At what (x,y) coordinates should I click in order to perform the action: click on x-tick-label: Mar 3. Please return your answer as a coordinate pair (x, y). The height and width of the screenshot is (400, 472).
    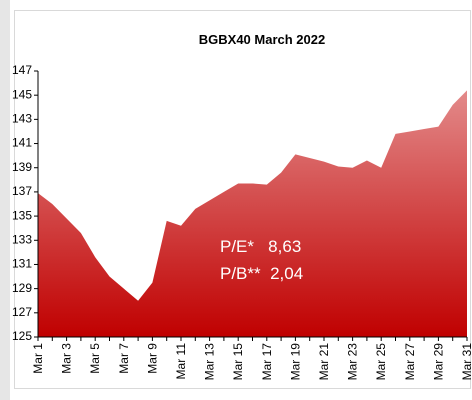
    Looking at the image, I should click on (67, 358).